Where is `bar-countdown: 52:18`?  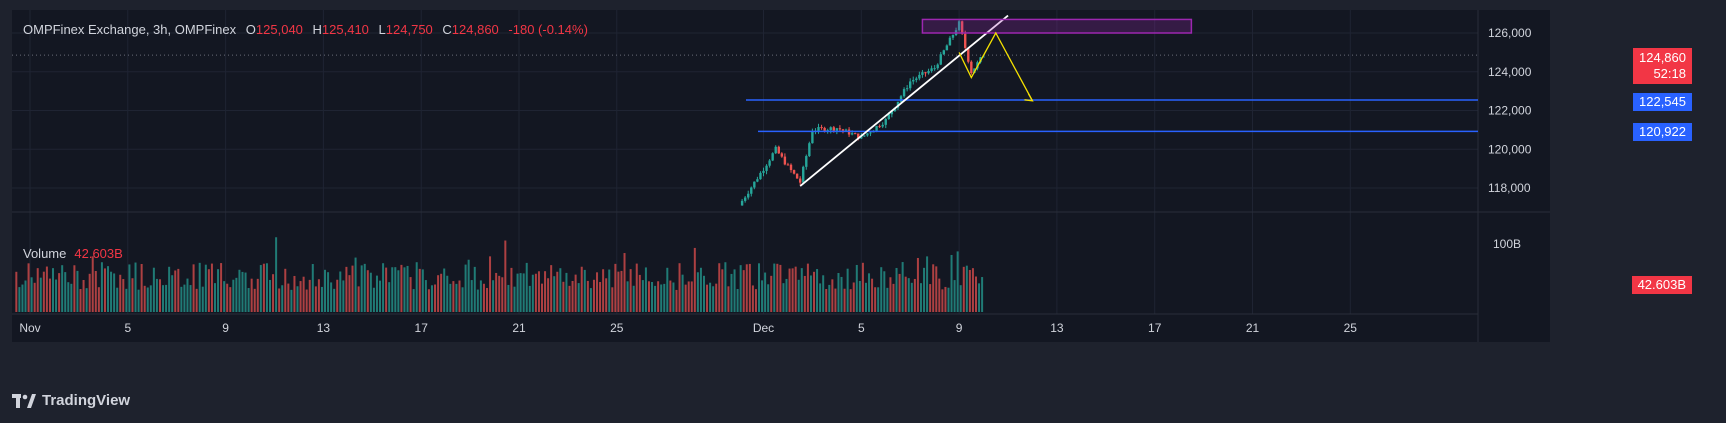 bar-countdown: 52:18 is located at coordinates (1669, 73).